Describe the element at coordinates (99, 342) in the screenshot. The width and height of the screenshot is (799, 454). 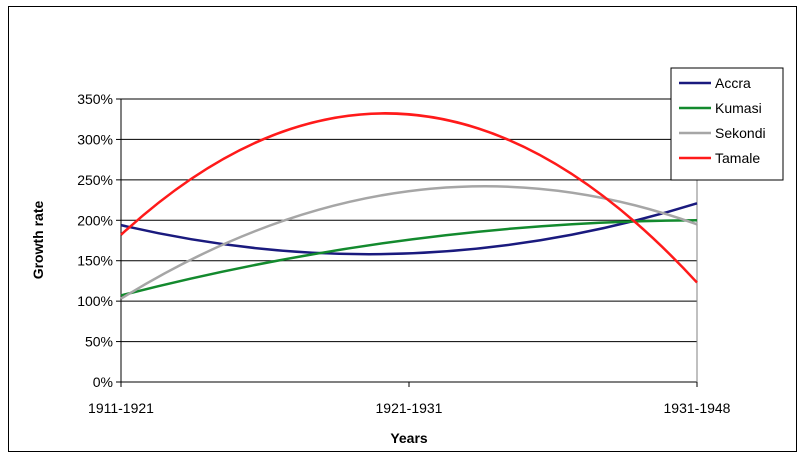
I see `y-tick-label: 50%` at that location.